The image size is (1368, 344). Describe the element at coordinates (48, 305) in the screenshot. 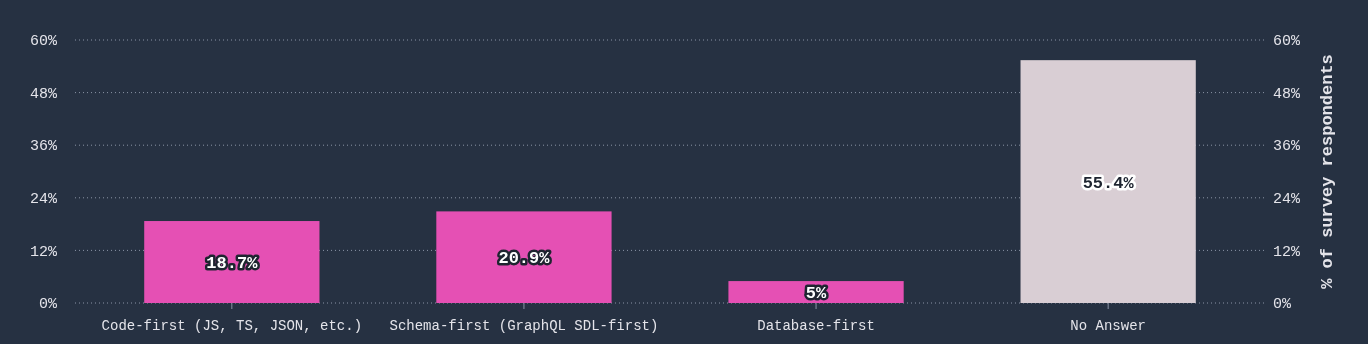

I see `y-tick-label: 0%` at that location.